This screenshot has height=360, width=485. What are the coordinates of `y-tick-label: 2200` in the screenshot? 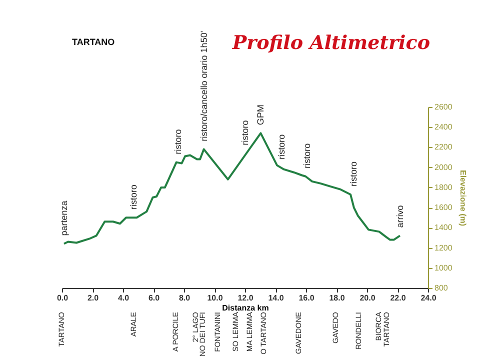 It's located at (443, 147).